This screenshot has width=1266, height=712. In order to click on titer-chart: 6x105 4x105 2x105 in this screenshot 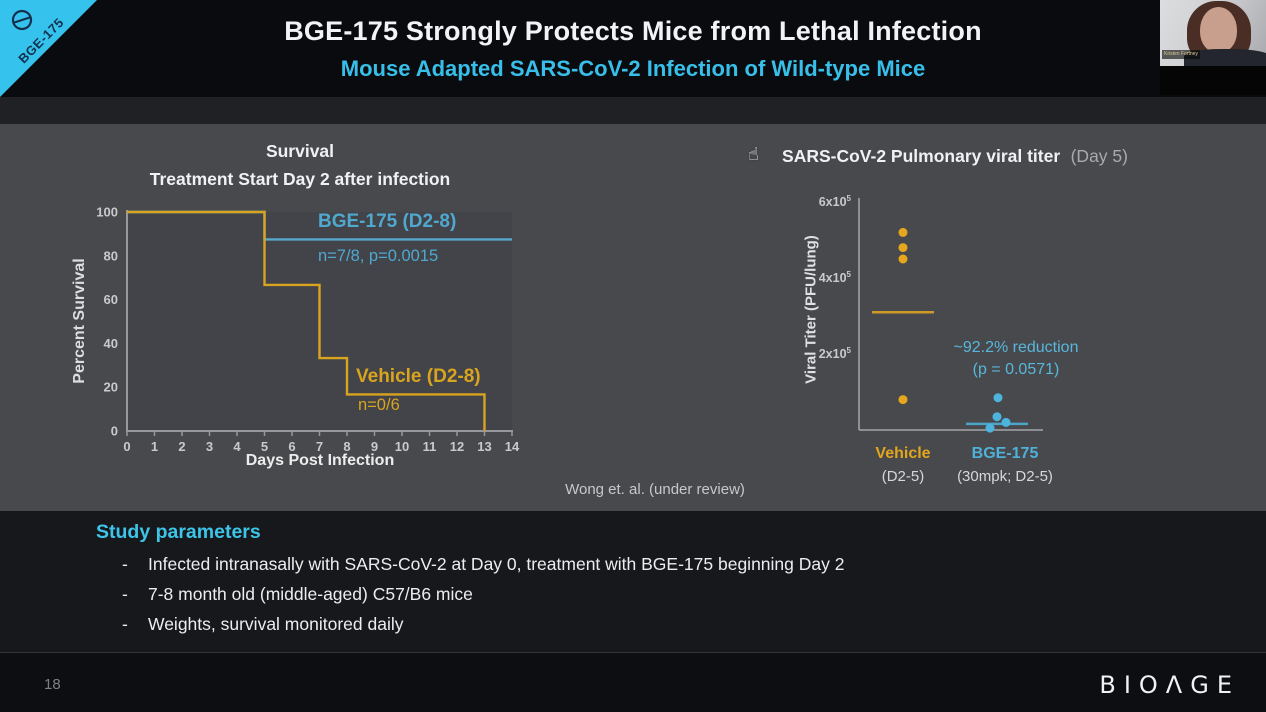, I will do `click(931, 313)`.